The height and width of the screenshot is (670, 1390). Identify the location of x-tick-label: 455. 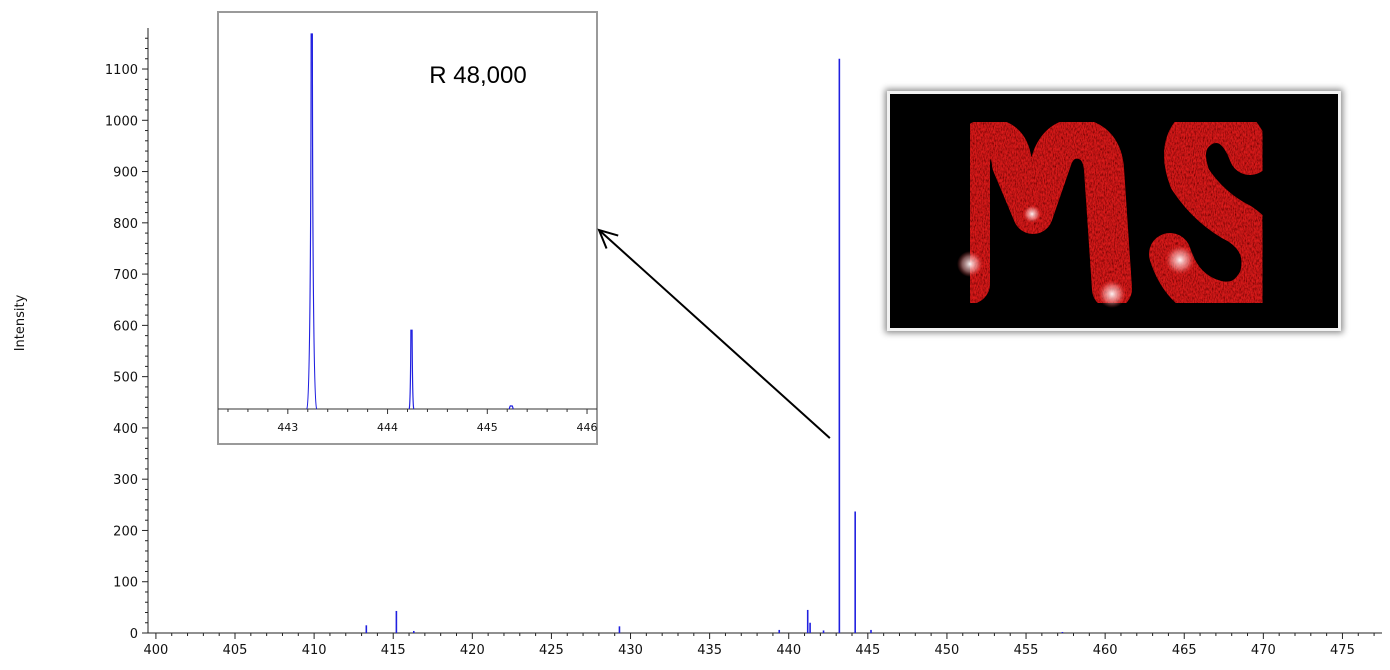
(1026, 650).